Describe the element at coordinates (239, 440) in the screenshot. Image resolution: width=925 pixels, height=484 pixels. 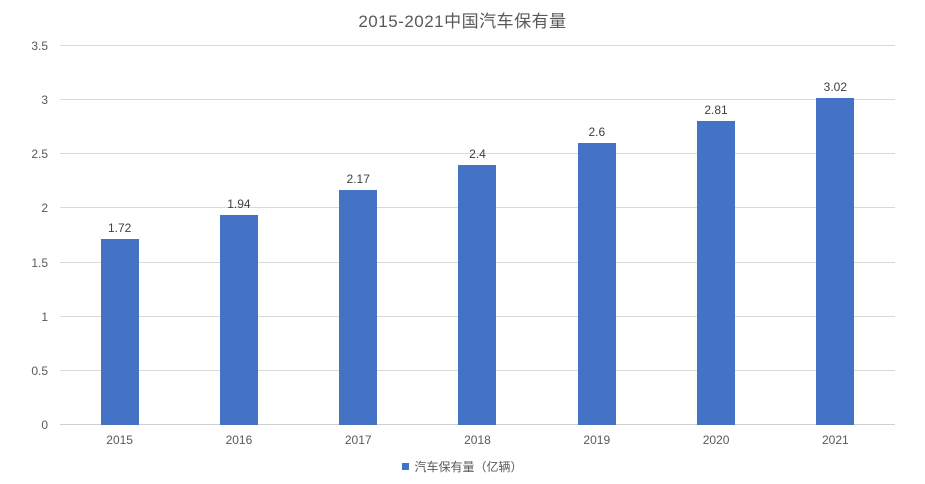
I see `x-tick-label-2016: 2016` at that location.